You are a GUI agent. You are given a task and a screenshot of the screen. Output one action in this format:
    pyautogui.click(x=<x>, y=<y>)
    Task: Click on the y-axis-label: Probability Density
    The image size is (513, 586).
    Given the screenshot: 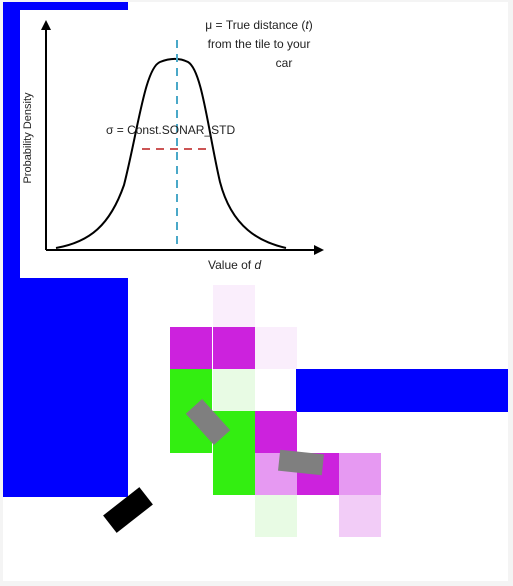 What is the action you would take?
    pyautogui.click(x=28, y=138)
    